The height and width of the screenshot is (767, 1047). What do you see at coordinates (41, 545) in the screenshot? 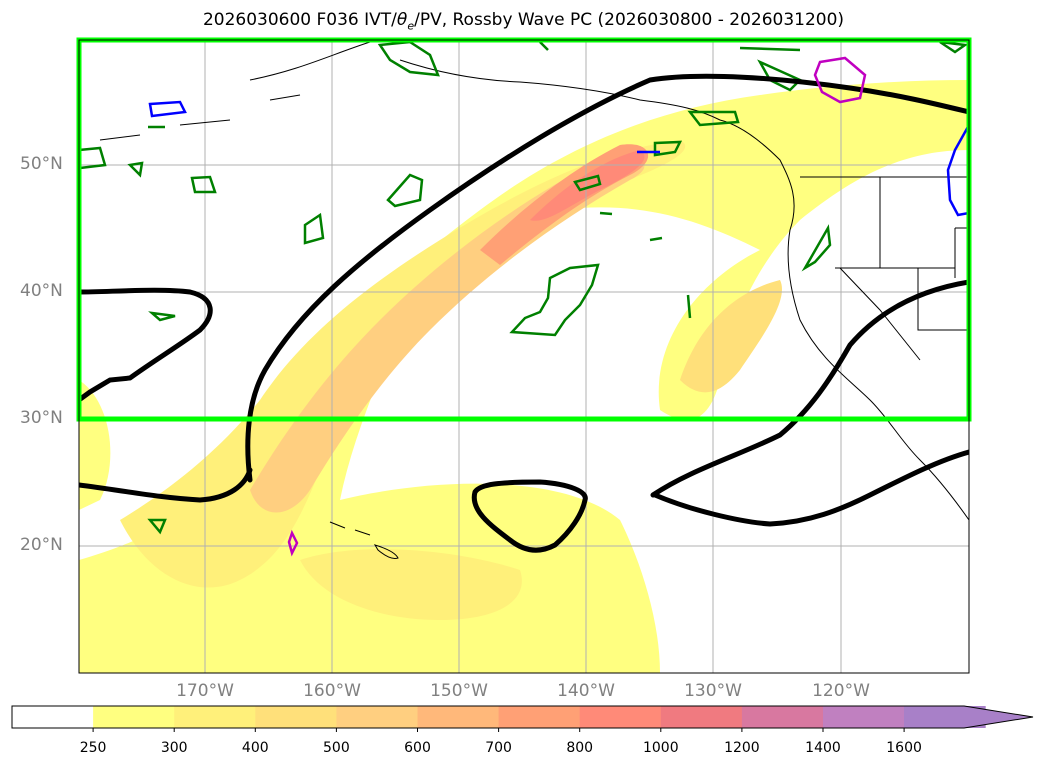
I see `lat-label-20: 20°N` at bounding box center [41, 545].